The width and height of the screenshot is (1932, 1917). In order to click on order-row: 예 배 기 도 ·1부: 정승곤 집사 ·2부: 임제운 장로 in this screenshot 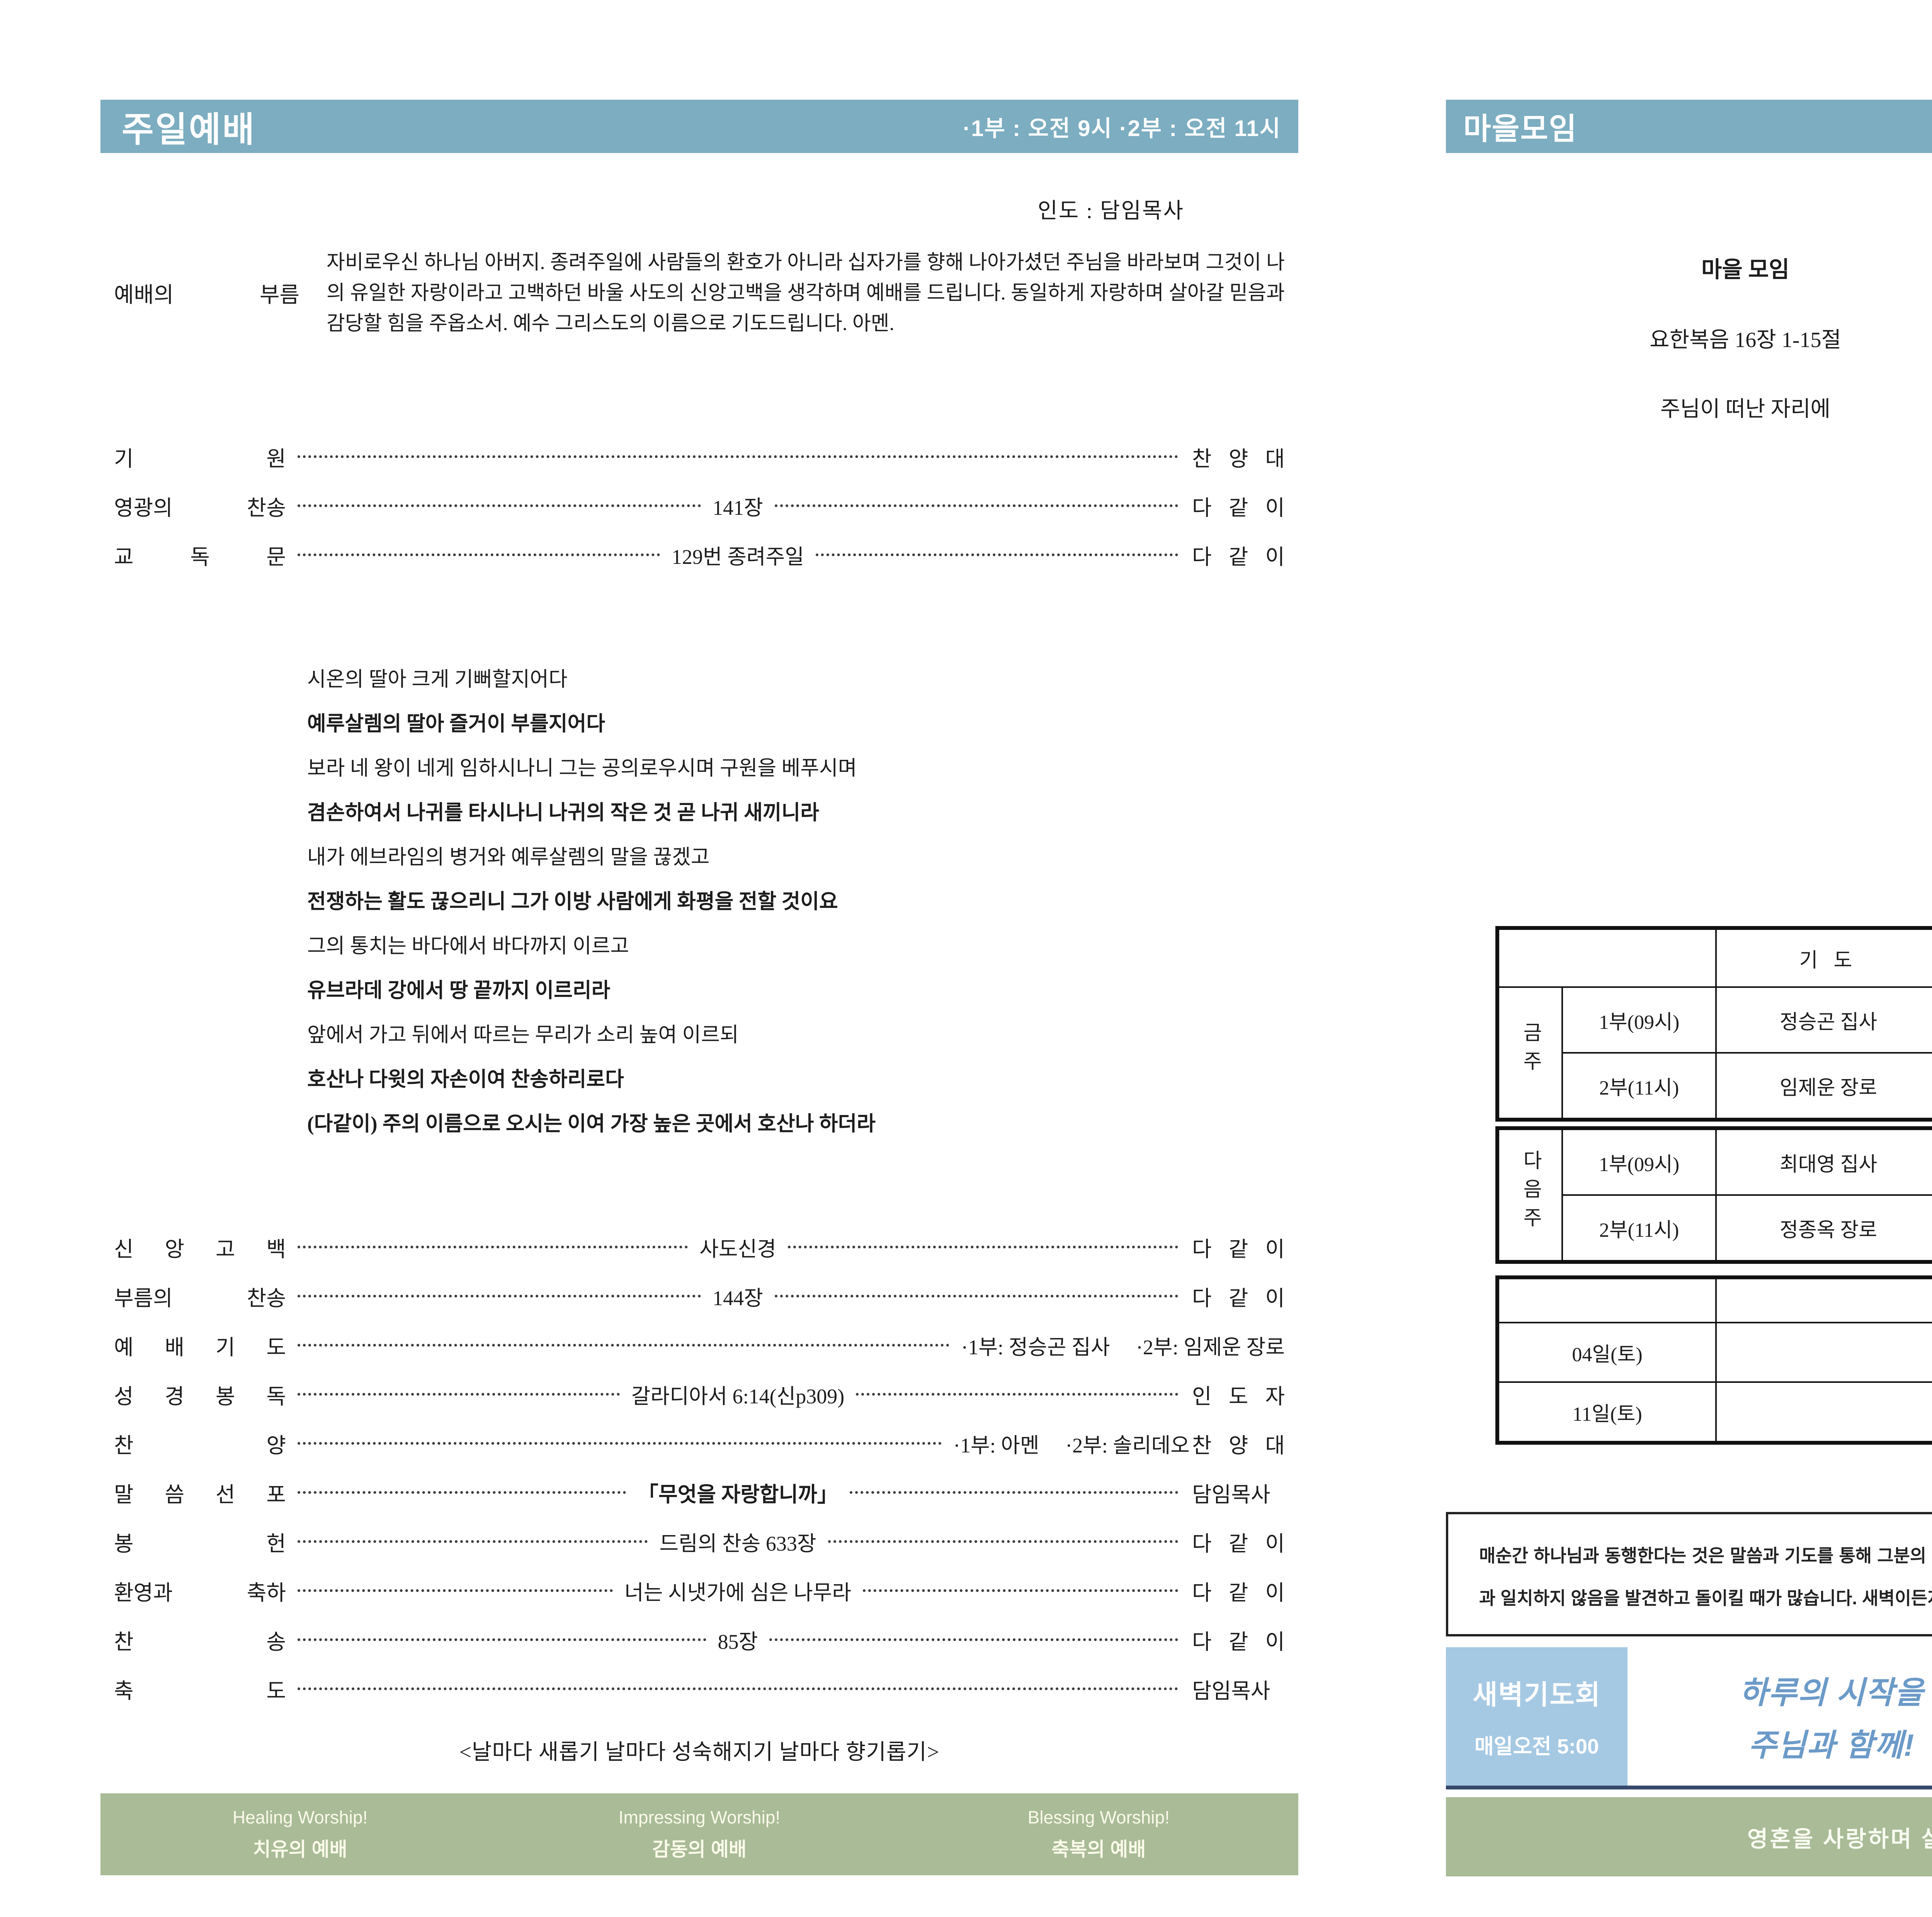, I will do `click(699, 1345)`.